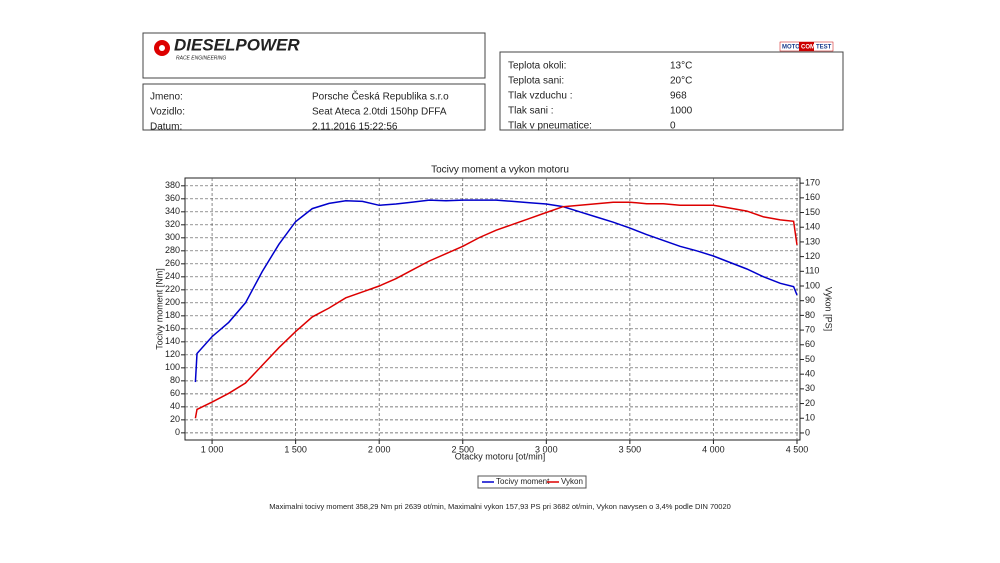  I want to click on brand: DIESELPOWER, so click(237, 44).